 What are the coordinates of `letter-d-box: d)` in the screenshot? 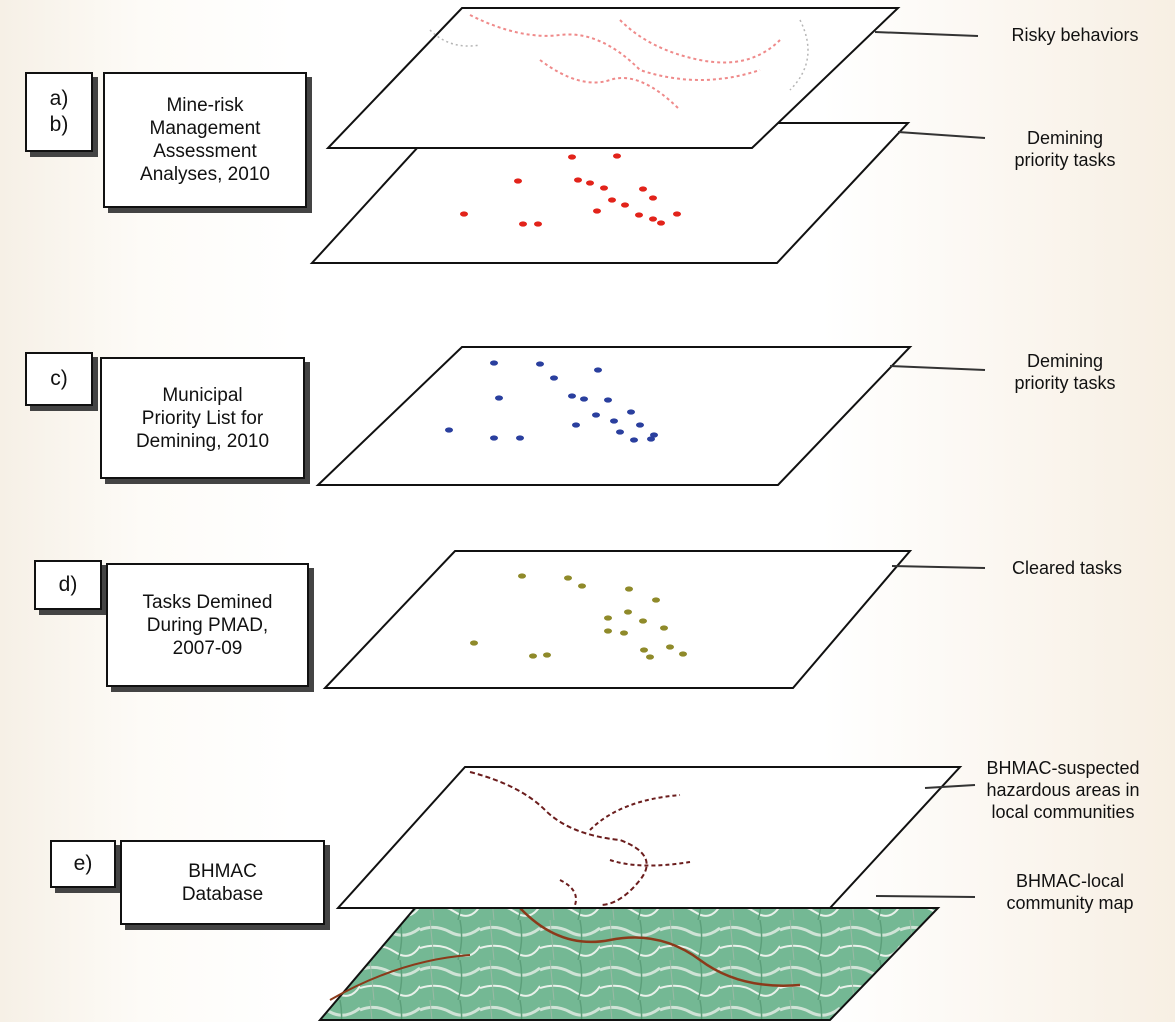 It's located at (68, 585).